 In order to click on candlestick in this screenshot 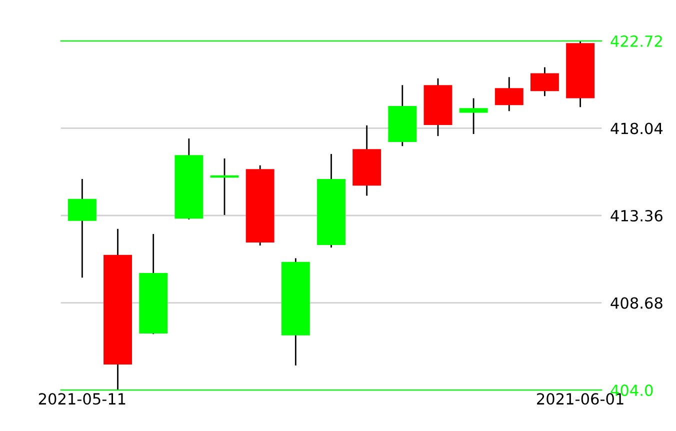, I will do `click(473, 116)`.